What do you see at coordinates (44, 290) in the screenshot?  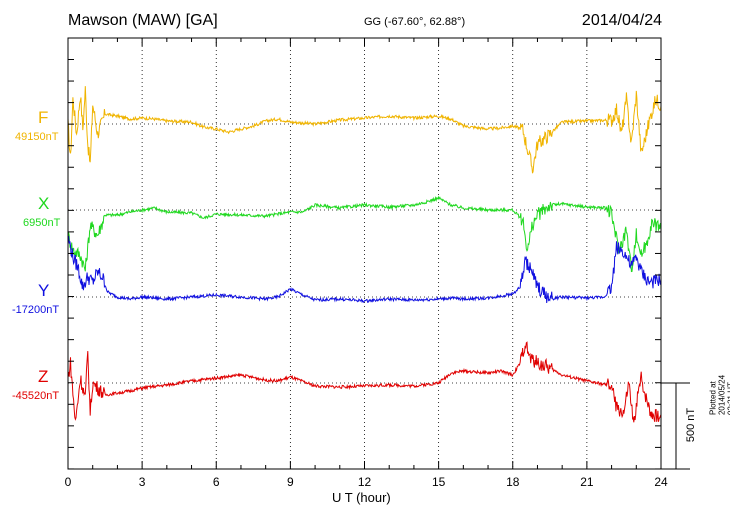 I see `series-label-y: Y` at bounding box center [44, 290].